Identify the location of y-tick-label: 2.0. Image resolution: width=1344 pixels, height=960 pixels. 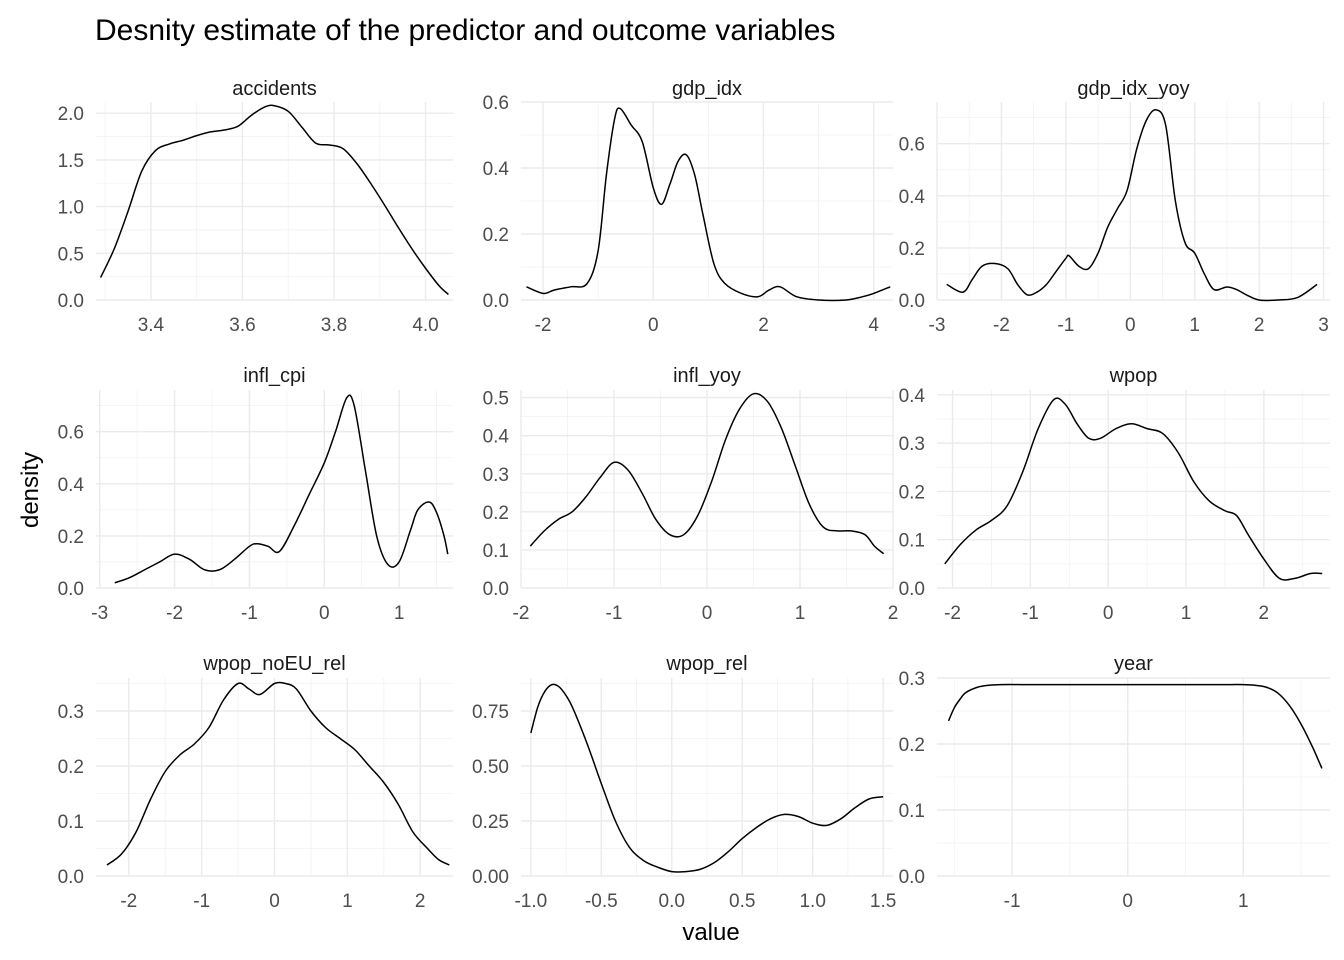
(71, 114).